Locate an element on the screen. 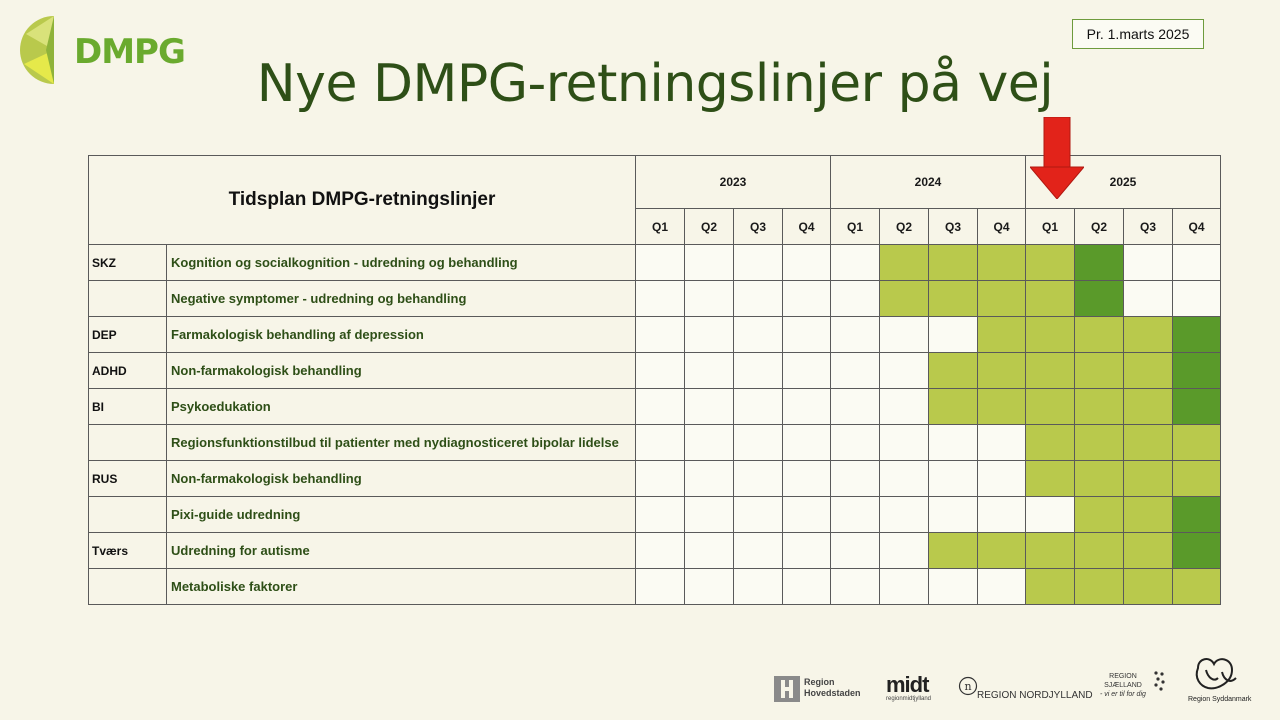 The height and width of the screenshot is (720, 1280). table-row: Tværs Udredning for autisme is located at coordinates (654, 550).